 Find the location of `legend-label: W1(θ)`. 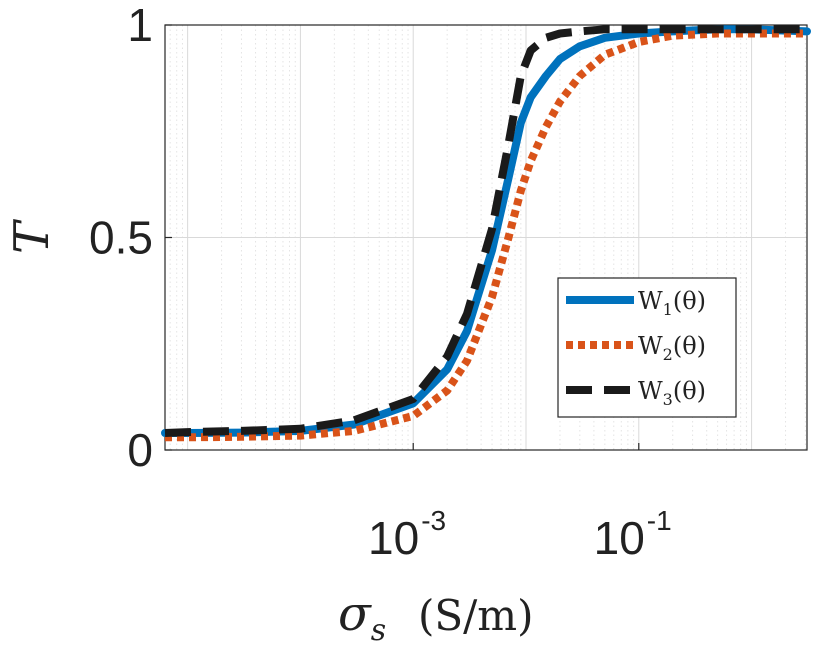

legend-label: W1(θ) is located at coordinates (672, 303).